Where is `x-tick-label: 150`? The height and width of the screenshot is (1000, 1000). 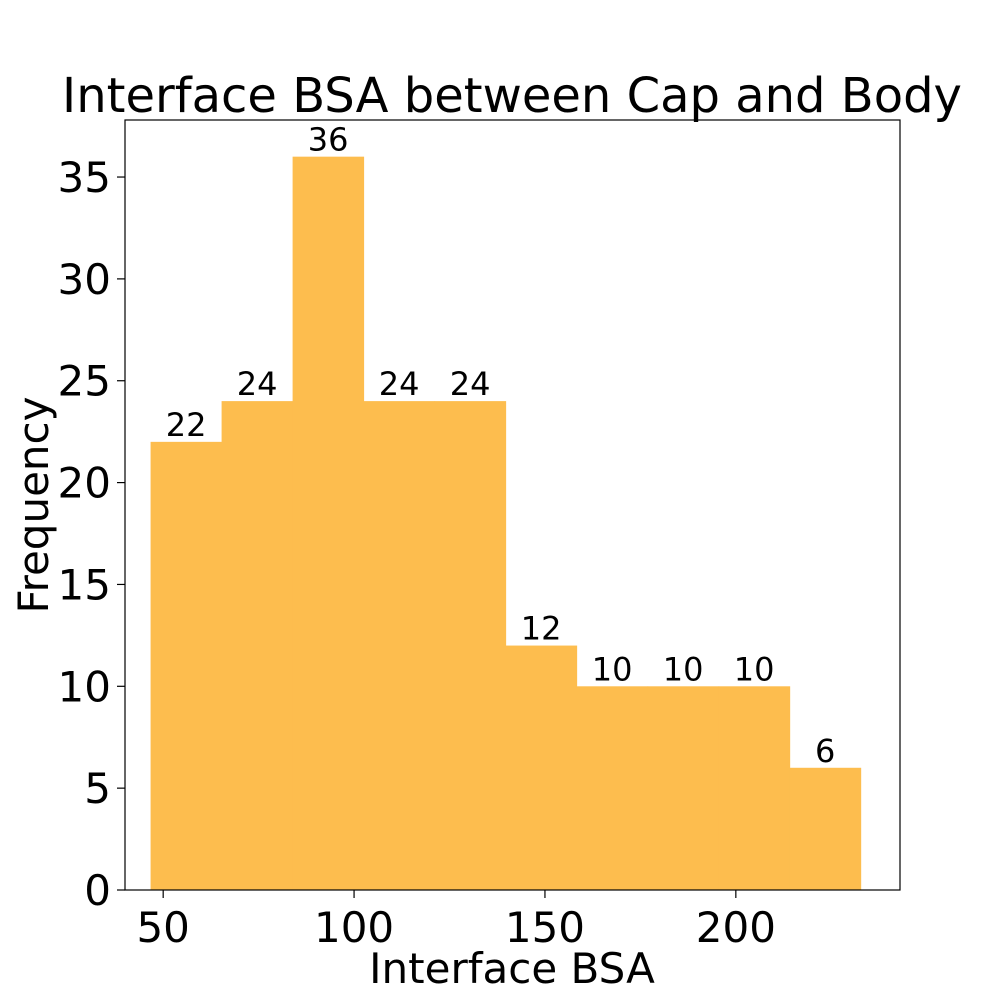 x-tick-label: 150 is located at coordinates (545, 927).